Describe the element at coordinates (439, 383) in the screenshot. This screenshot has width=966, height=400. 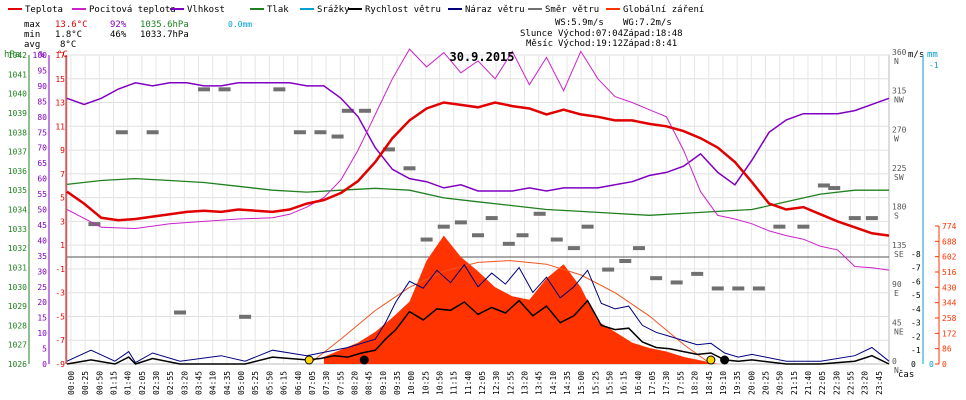
I see `time-tick-label: 10:50` at that location.